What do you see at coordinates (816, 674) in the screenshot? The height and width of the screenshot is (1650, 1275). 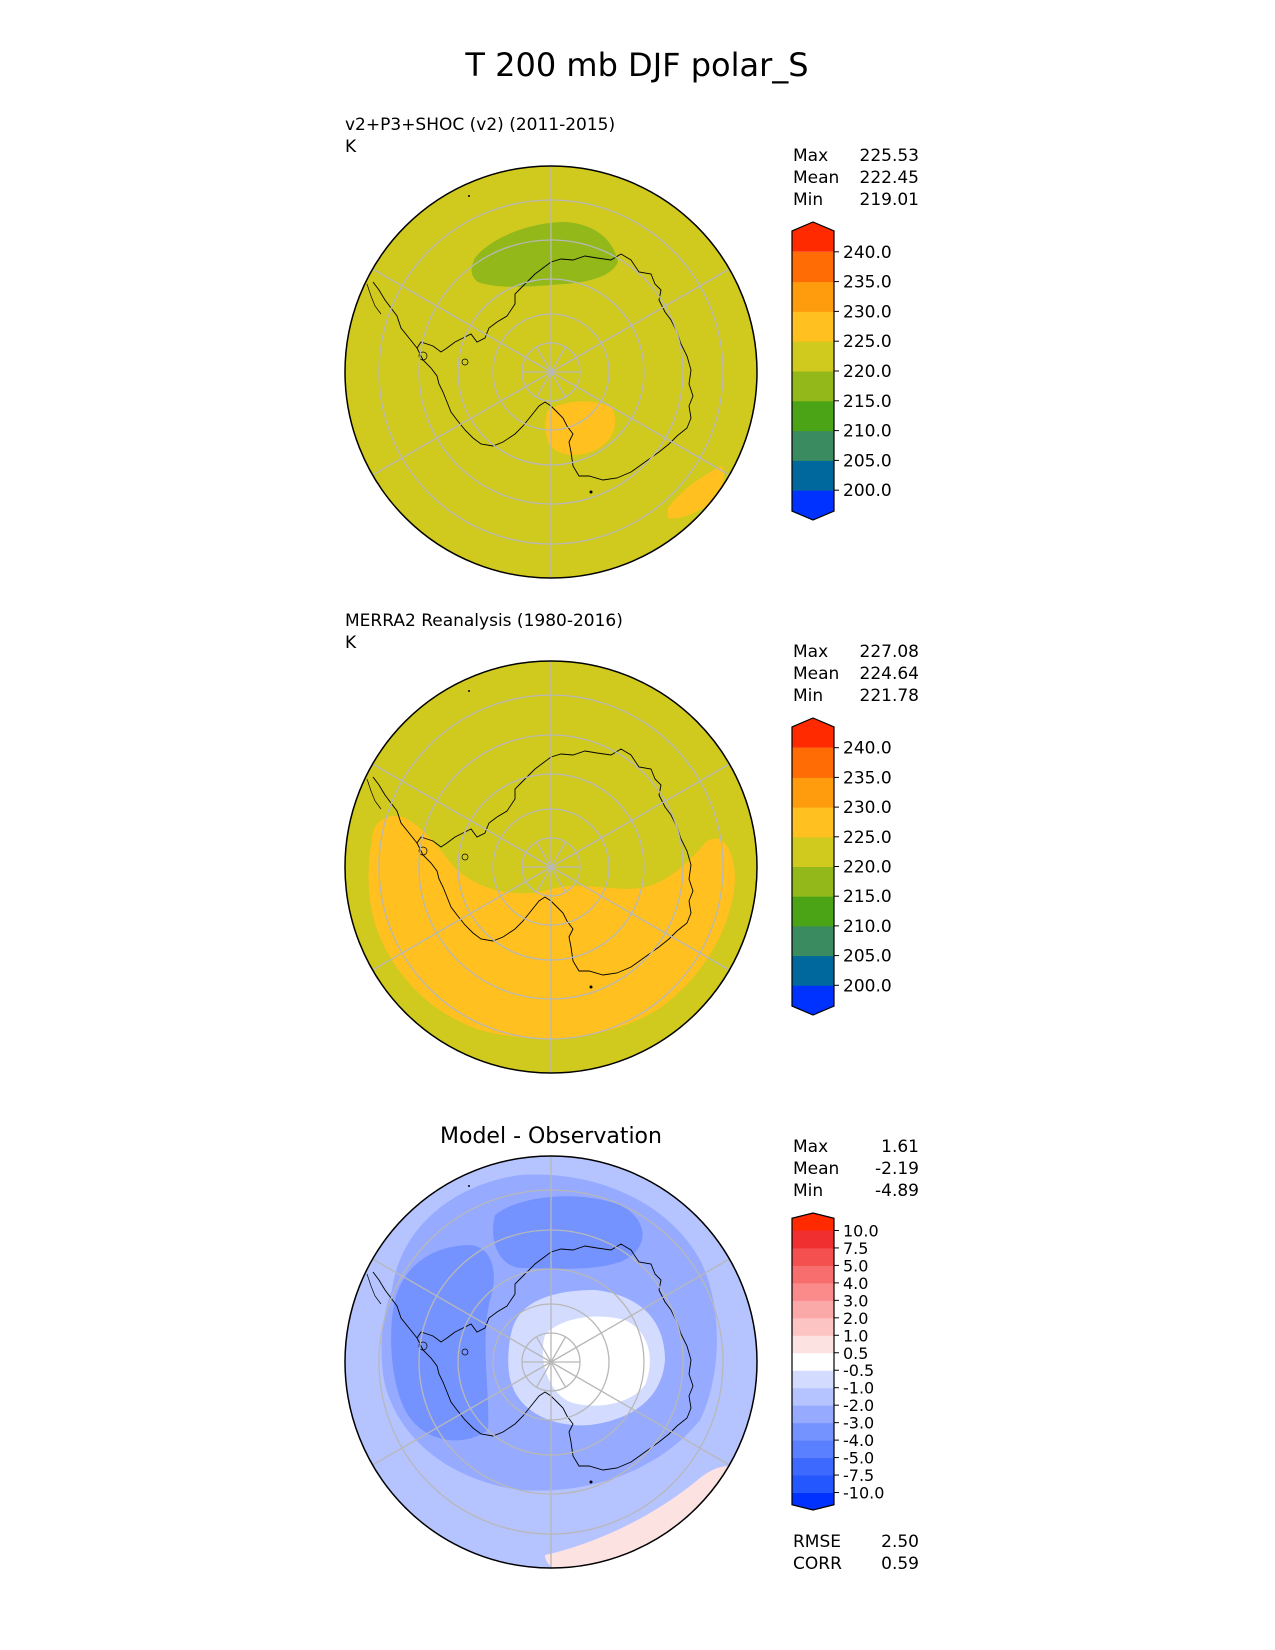 I see `stat-mean-label: Mean` at bounding box center [816, 674].